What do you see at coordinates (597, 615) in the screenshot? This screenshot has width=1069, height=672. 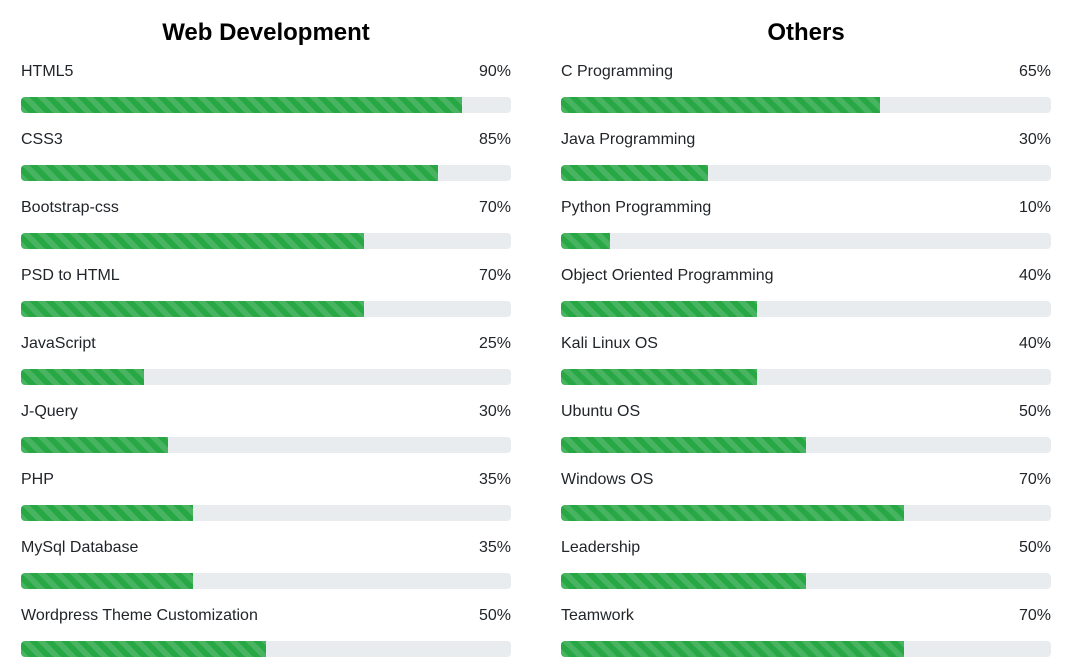 I see `skill-name: Teamwork` at bounding box center [597, 615].